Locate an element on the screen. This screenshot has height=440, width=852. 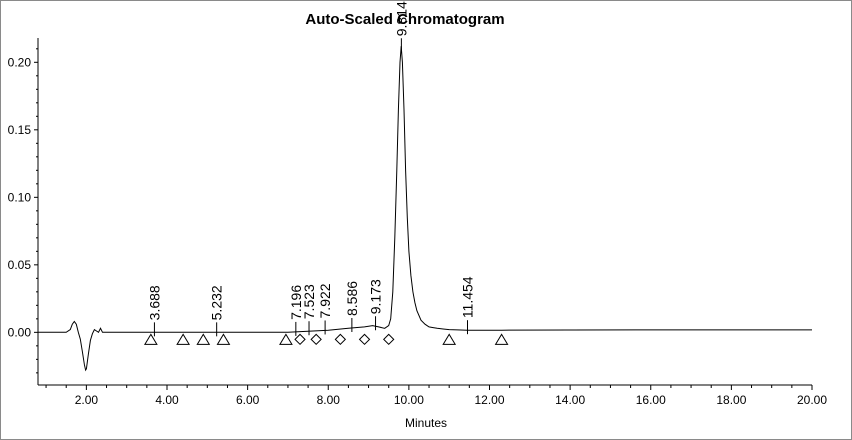
x-tick-label: 18.00 is located at coordinates (731, 400).